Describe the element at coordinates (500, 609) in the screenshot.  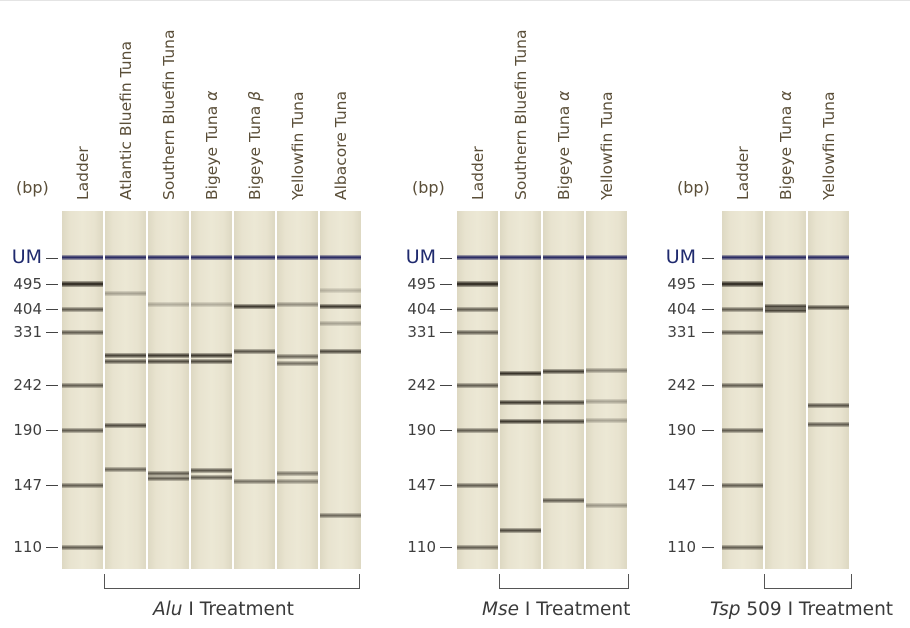
I see `enzyme-name: Mse` at that location.